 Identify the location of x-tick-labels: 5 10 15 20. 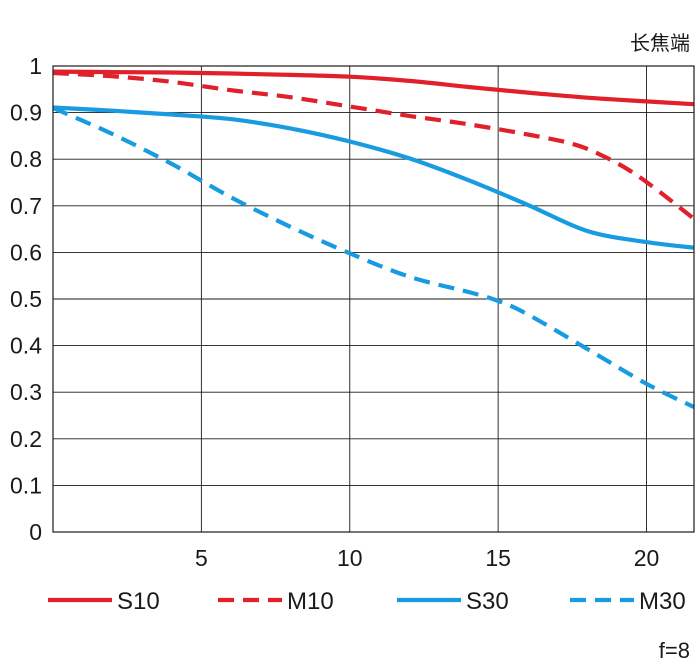
(427, 558).